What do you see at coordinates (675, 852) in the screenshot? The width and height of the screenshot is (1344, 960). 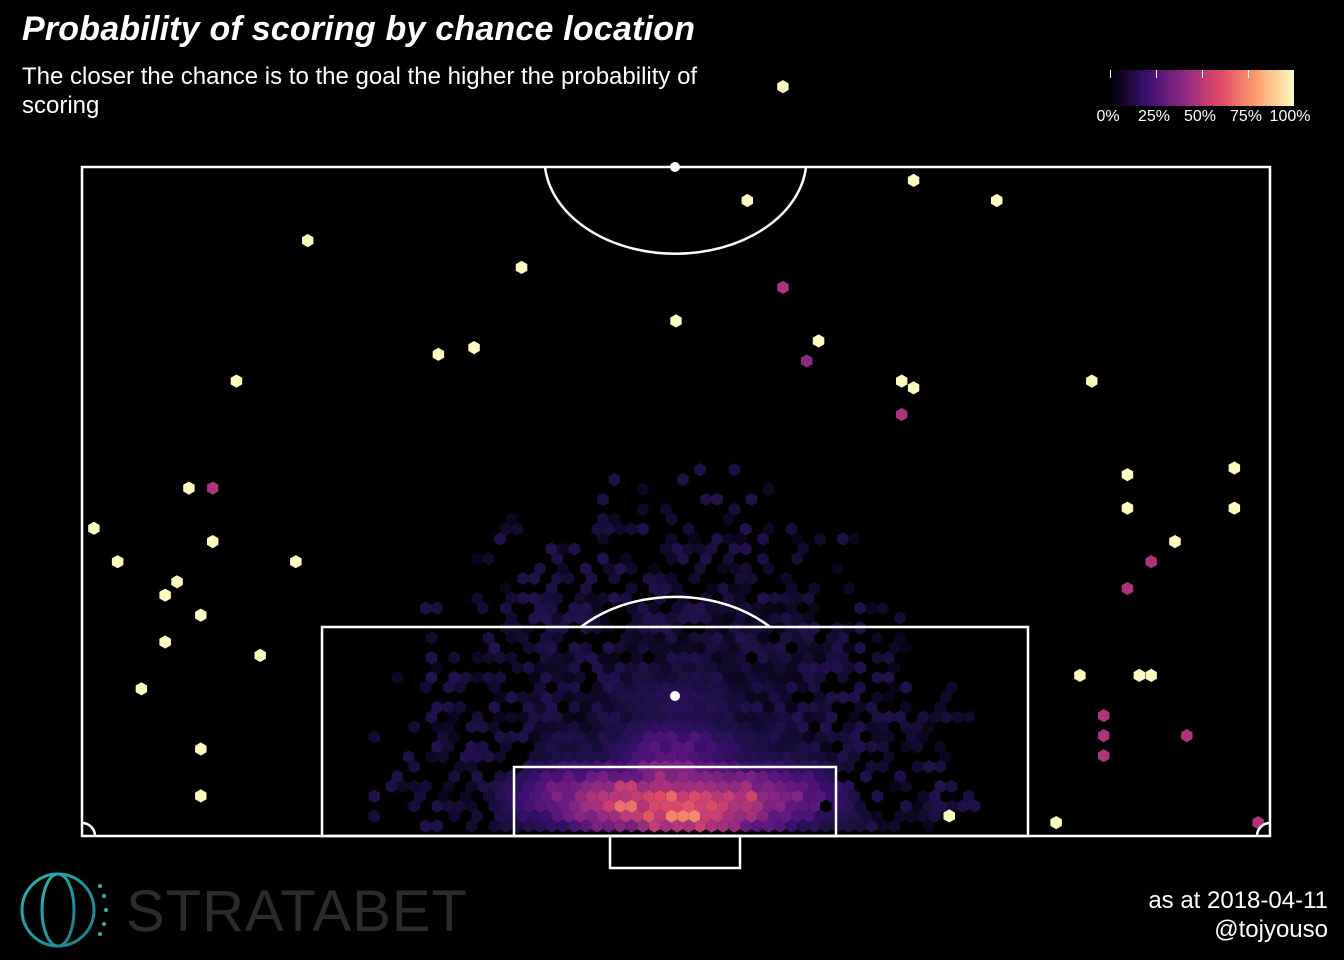 I see `goal` at bounding box center [675, 852].